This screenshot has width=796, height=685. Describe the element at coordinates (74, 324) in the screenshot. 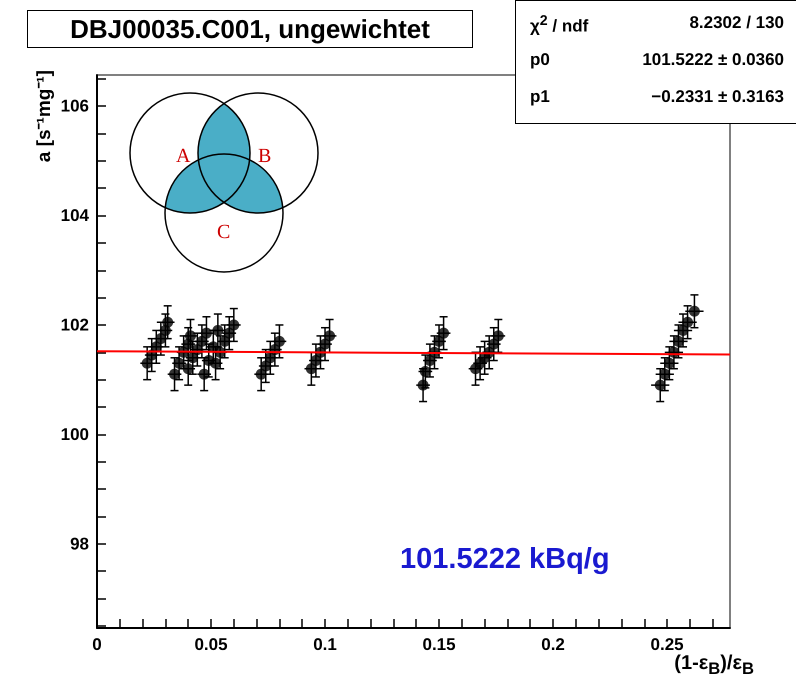

I see `y-tick-label: 102` at that location.